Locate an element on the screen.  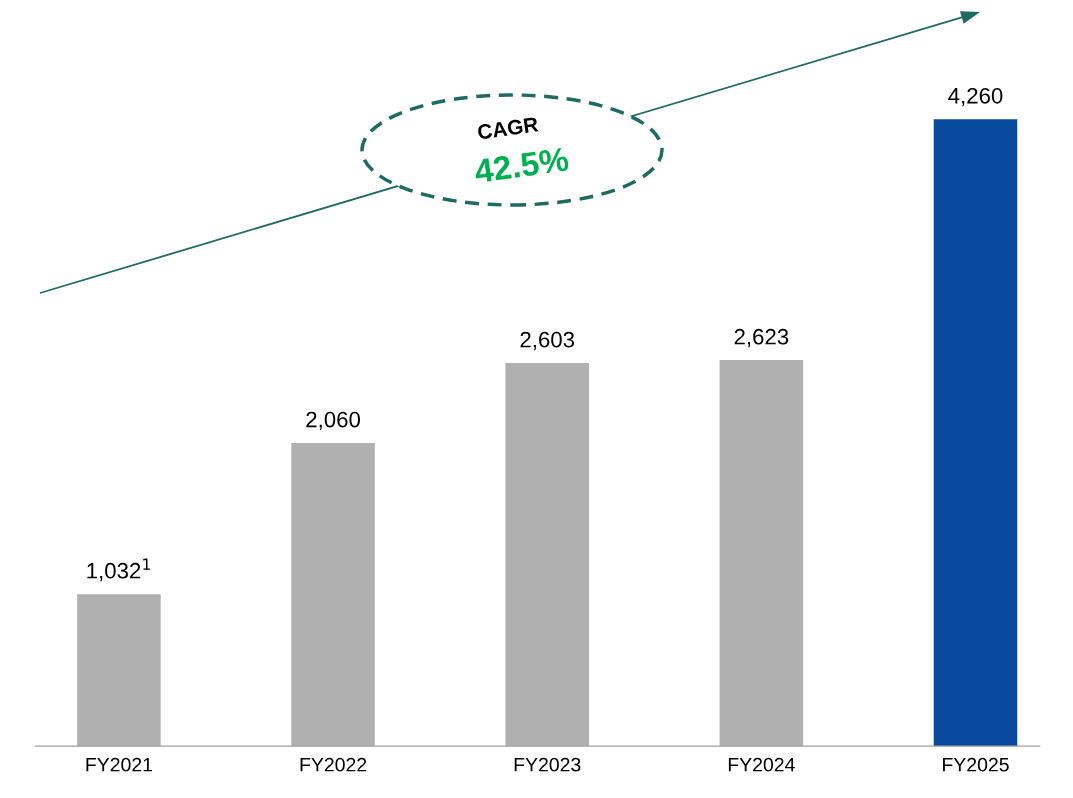
data-label: 2,623 is located at coordinates (761, 338).